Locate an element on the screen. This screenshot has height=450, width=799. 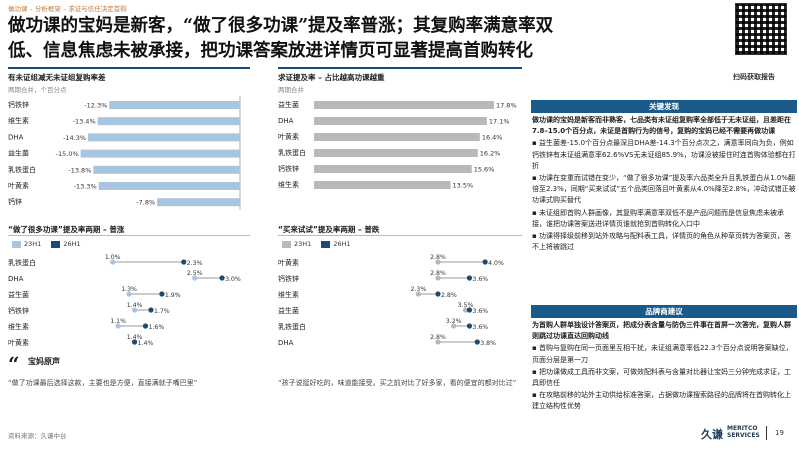
data-label: -12.3% is located at coordinates (95, 106).